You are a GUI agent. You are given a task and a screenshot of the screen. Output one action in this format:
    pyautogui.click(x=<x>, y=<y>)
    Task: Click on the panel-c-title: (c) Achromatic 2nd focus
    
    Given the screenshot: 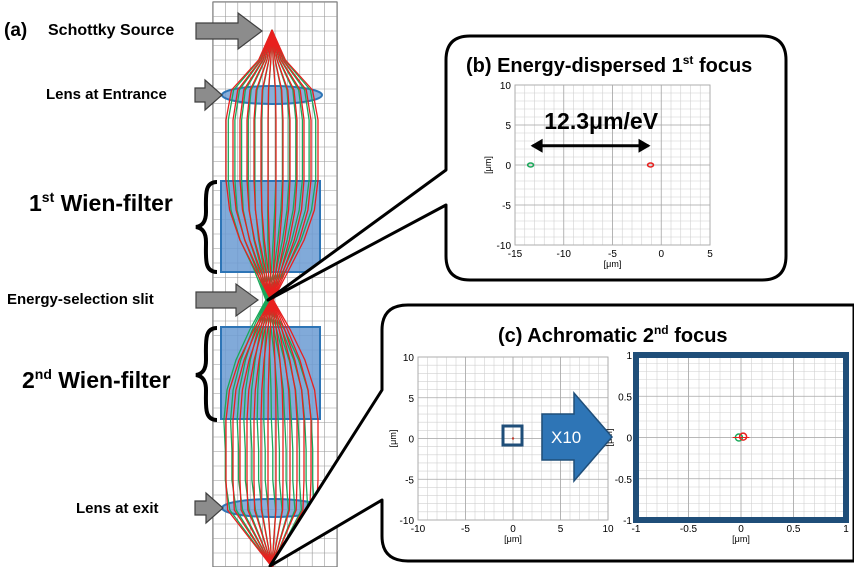 What is the action you would take?
    pyautogui.click(x=613, y=335)
    